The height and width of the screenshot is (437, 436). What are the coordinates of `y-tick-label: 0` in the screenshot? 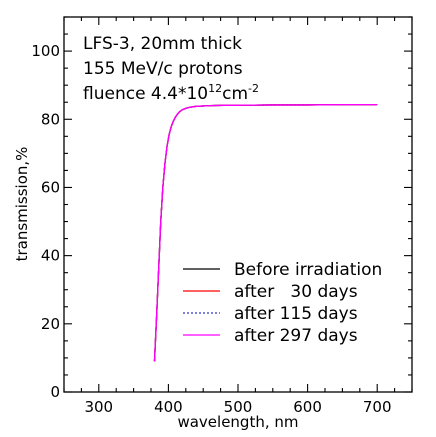 It's located at (55, 392).